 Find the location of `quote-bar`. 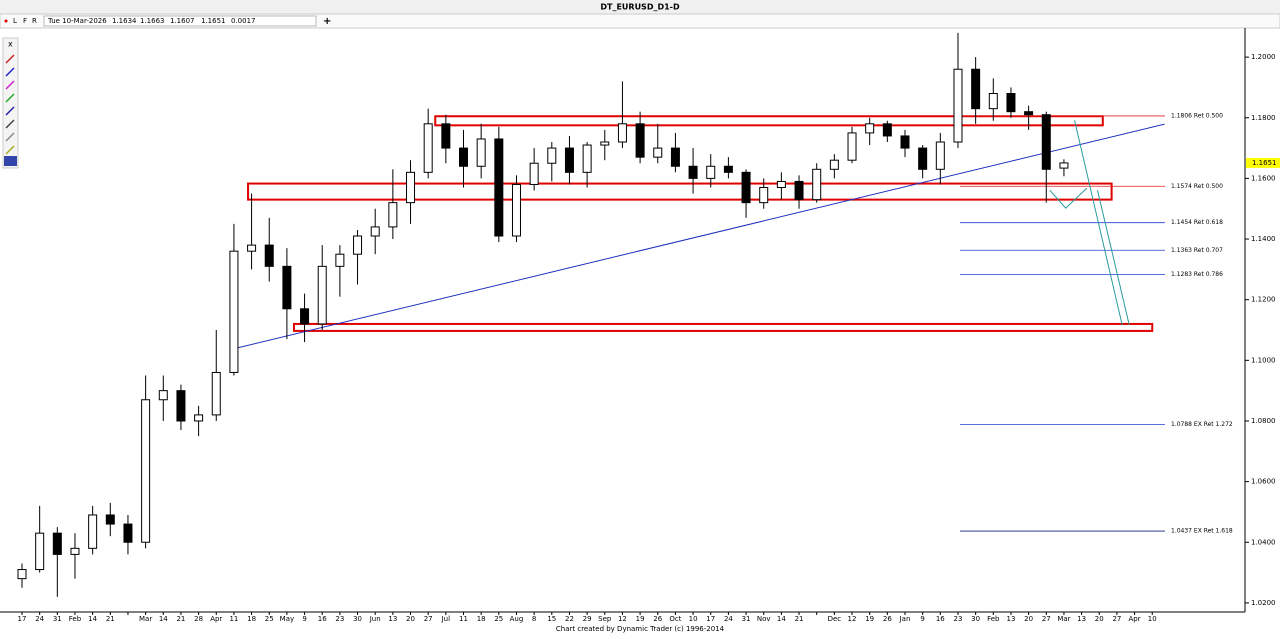

quote-bar is located at coordinates (640, 21).